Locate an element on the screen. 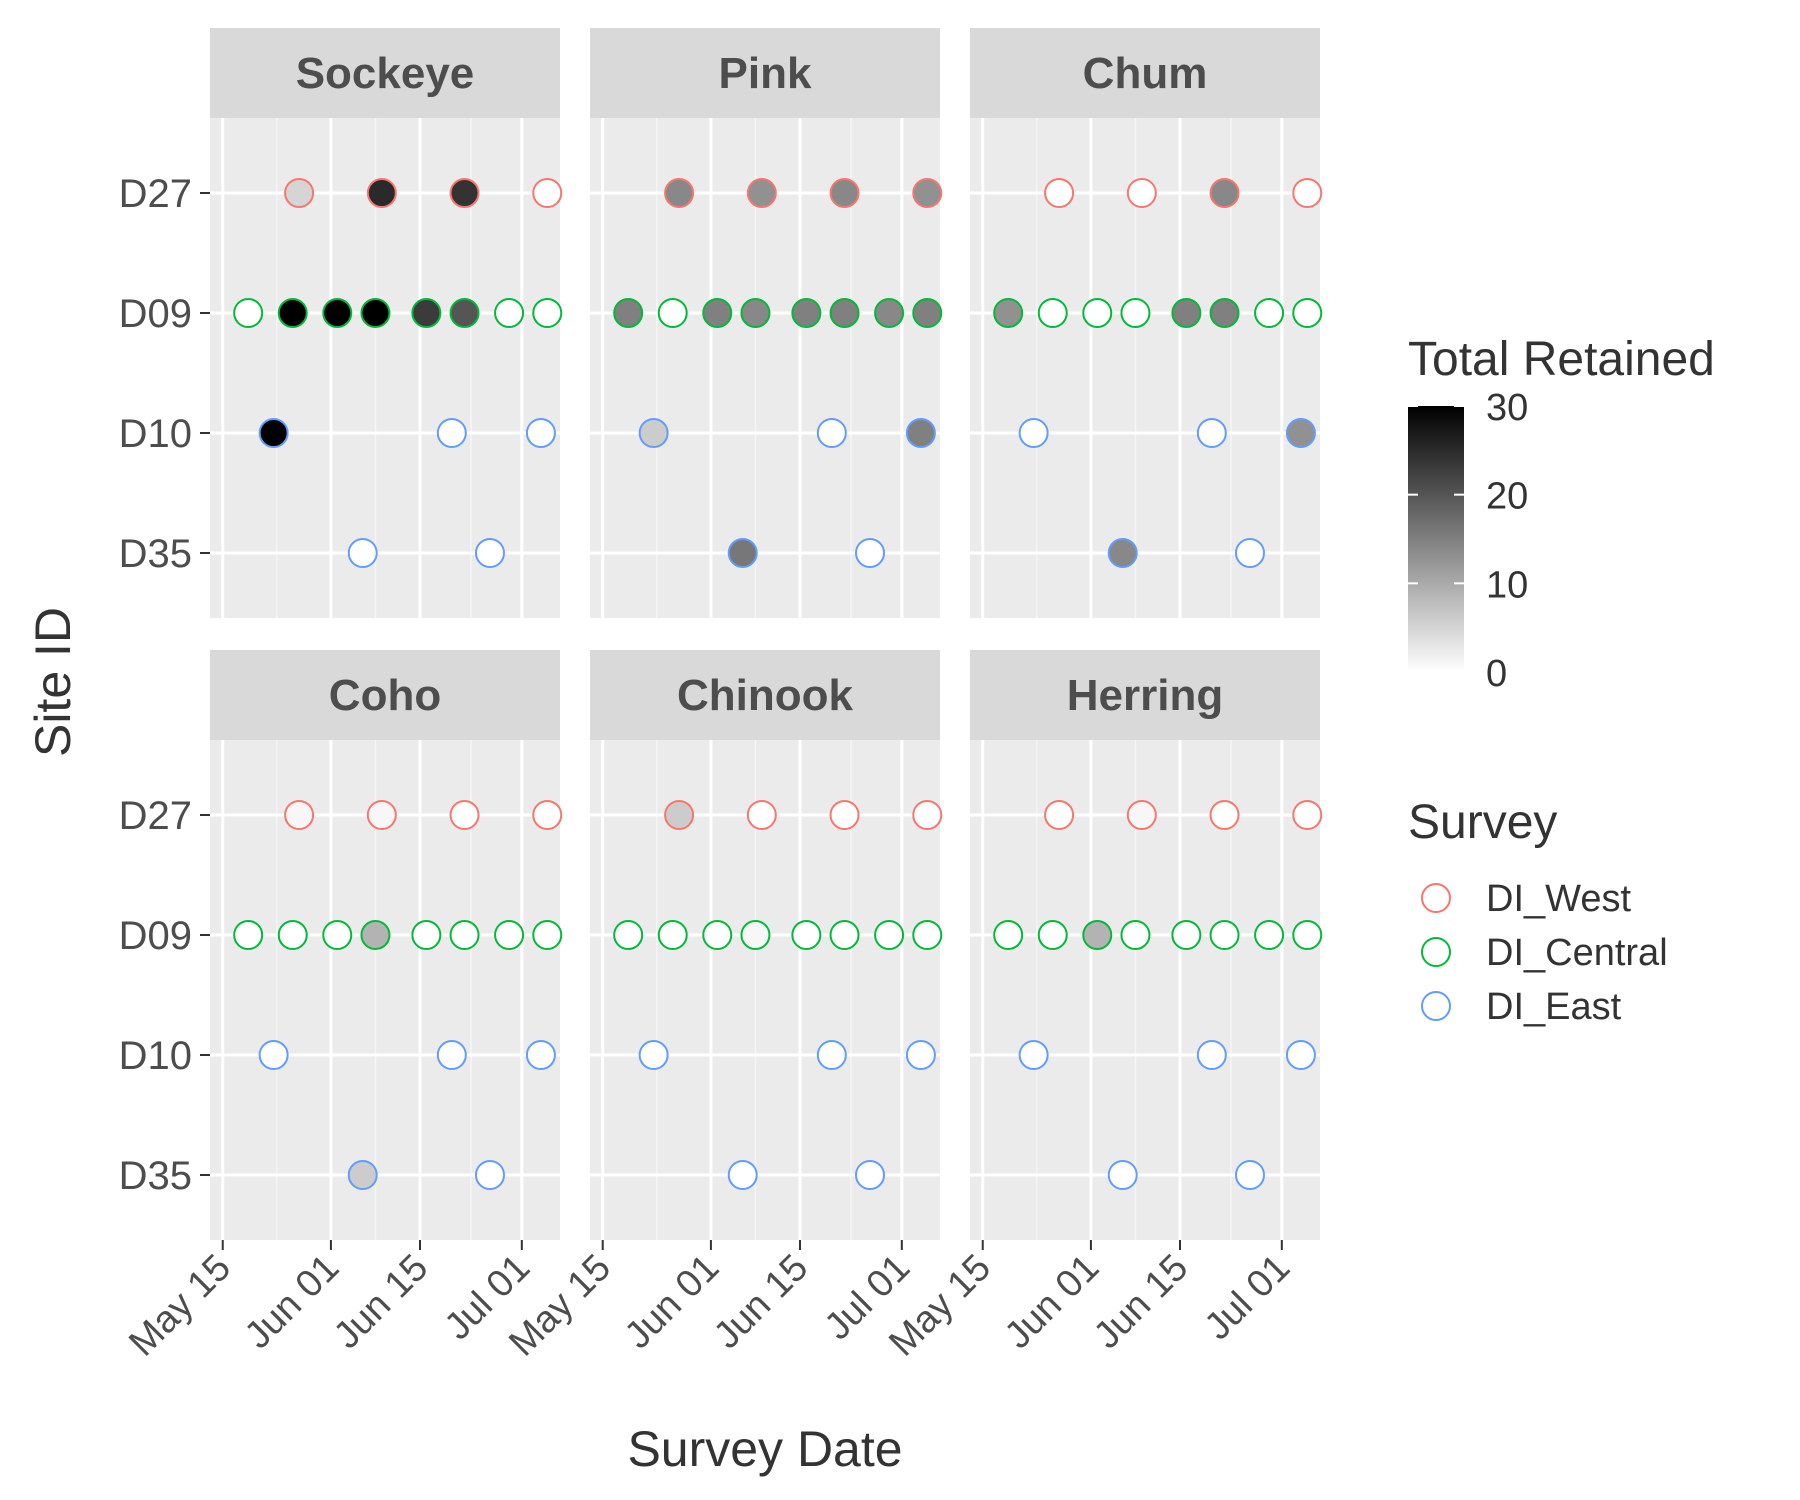 This screenshot has height=1500, width=1800. facet-strip-title: Sockeye is located at coordinates (385, 73).